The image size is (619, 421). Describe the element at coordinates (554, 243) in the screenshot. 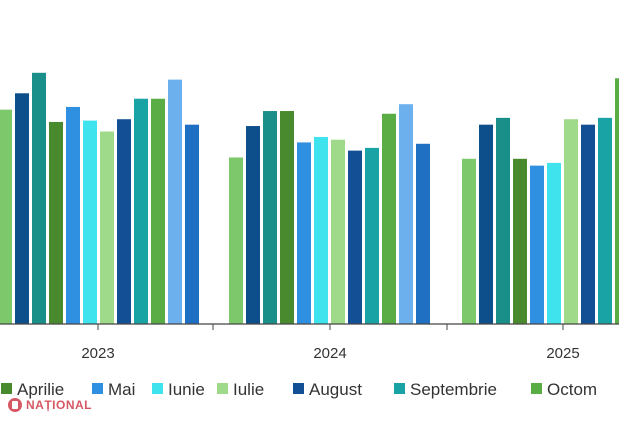

I see `bar-2025-iunie` at that location.